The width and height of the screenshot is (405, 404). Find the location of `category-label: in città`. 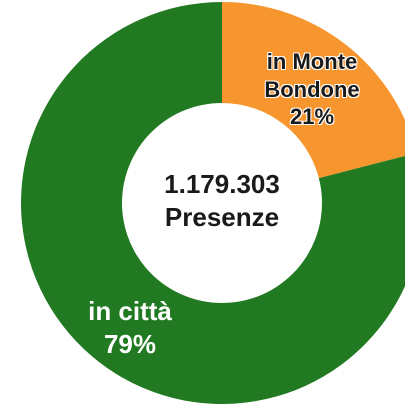

category-label: in città is located at coordinates (130, 311).